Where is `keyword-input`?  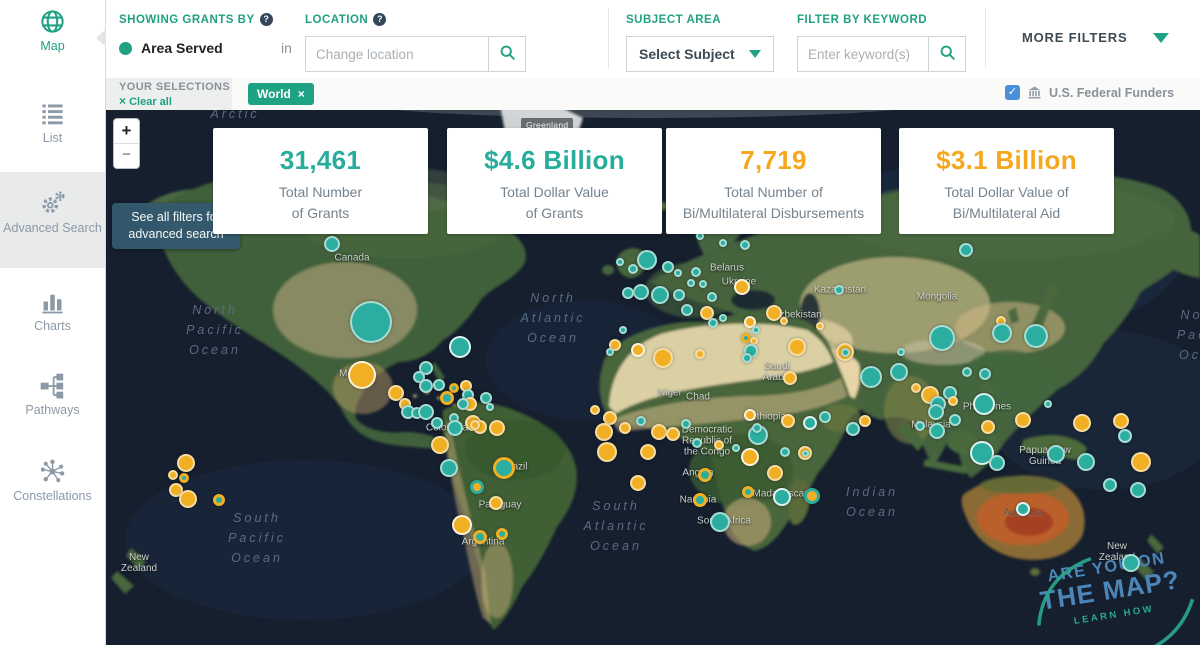 keyword-input is located at coordinates (863, 54).